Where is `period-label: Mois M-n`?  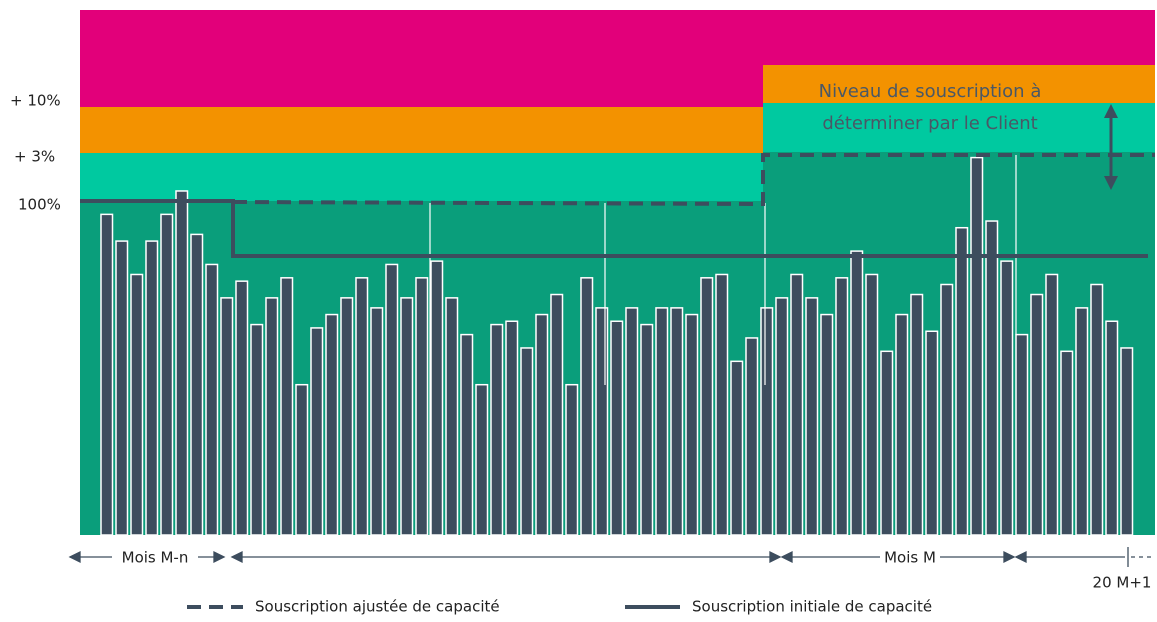 period-label: Mois M-n is located at coordinates (155, 558).